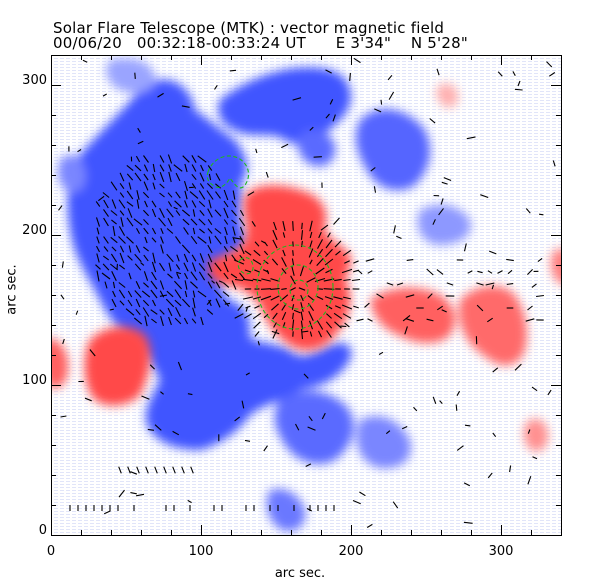  What do you see at coordinates (228, 172) in the screenshot?
I see `contour-negative-core` at bounding box center [228, 172].